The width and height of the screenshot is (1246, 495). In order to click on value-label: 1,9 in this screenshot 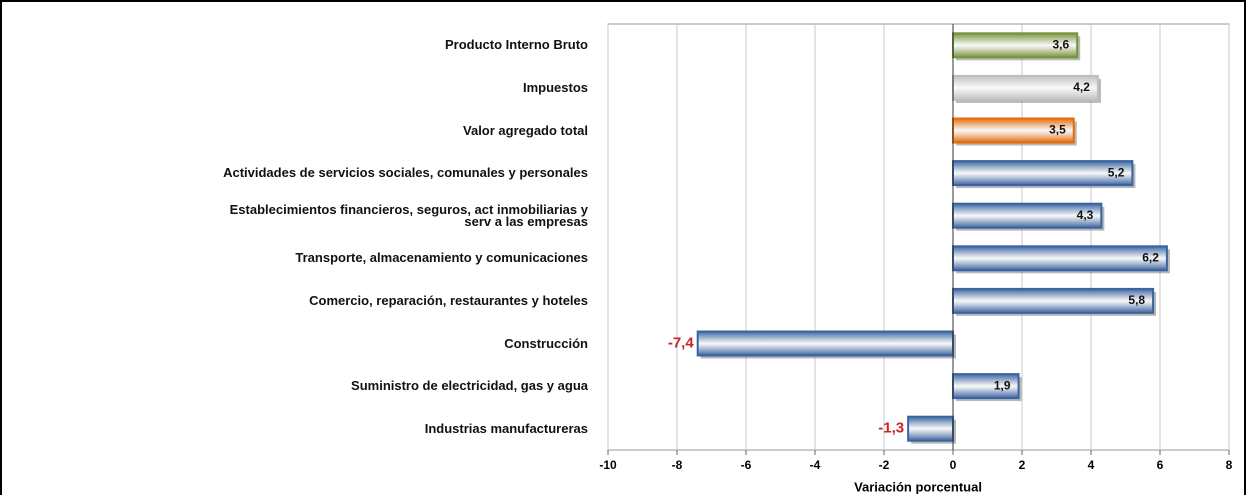, I will do `click(1002, 385)`.